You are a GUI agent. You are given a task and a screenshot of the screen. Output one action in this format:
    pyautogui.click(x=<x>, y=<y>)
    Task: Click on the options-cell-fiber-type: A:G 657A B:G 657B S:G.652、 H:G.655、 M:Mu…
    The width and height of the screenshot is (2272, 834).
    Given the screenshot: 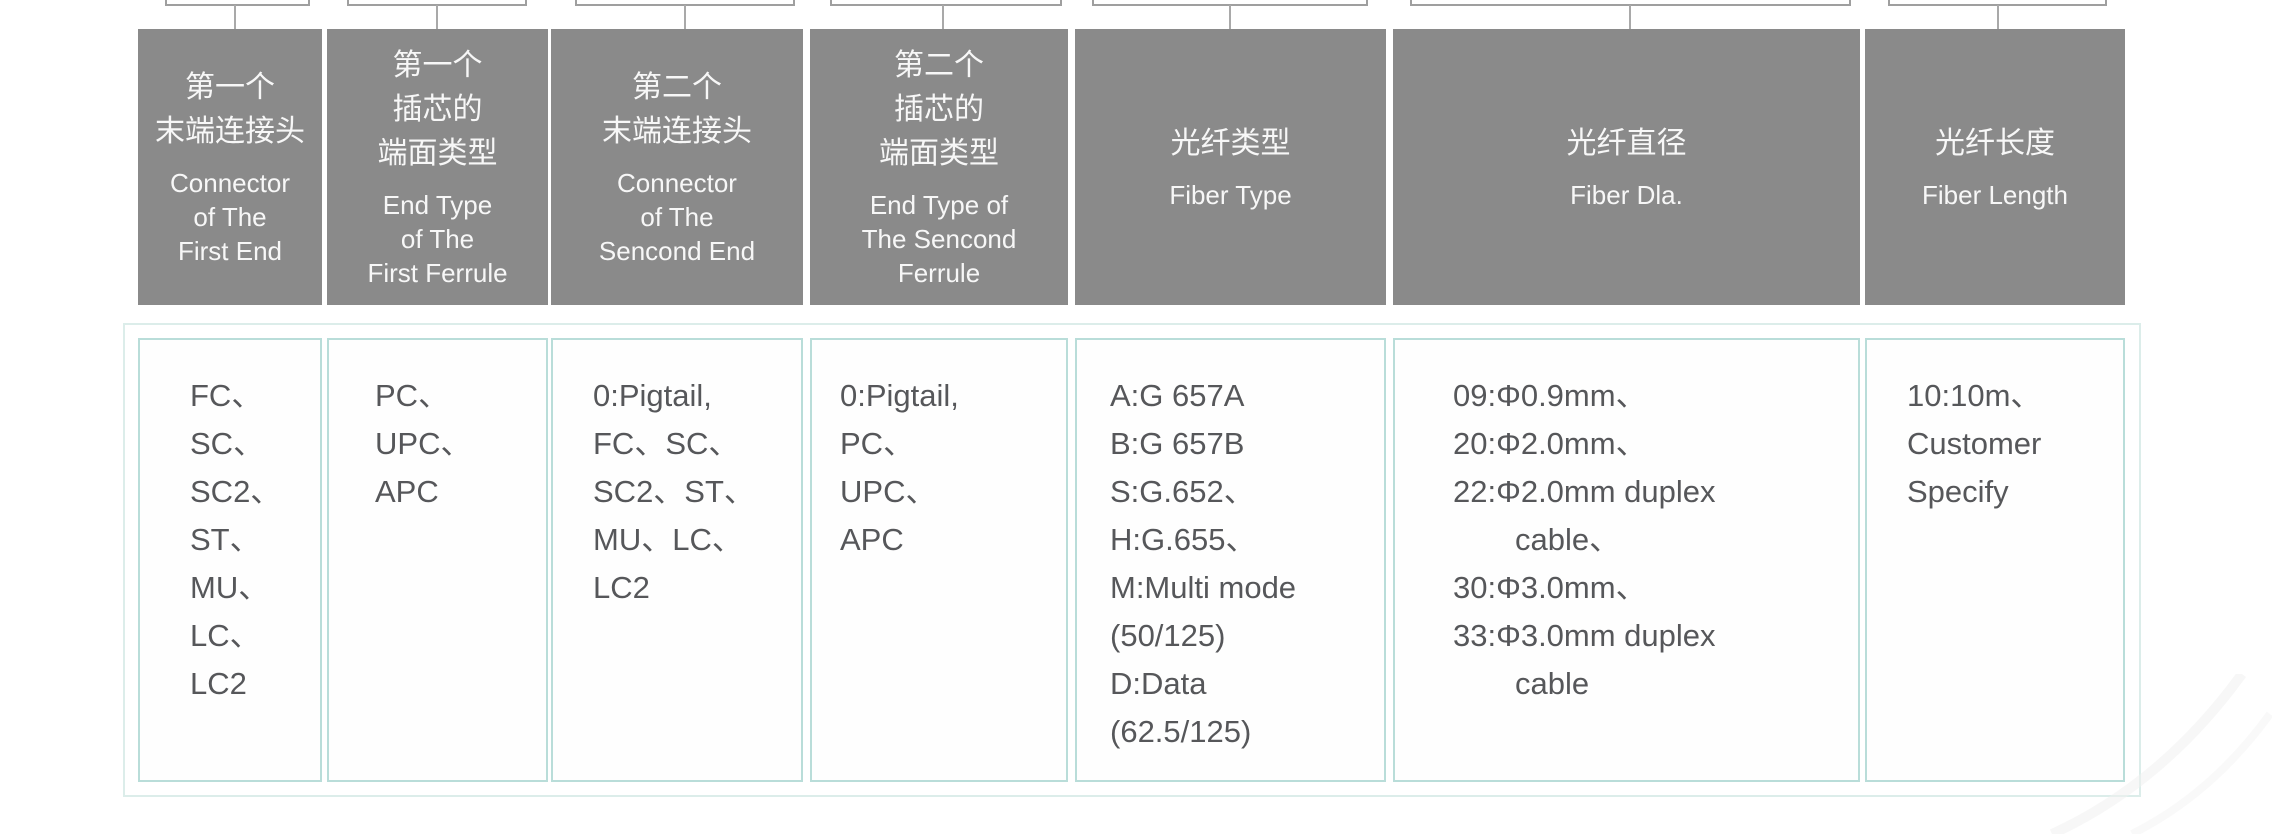 What is the action you would take?
    pyautogui.click(x=1230, y=560)
    